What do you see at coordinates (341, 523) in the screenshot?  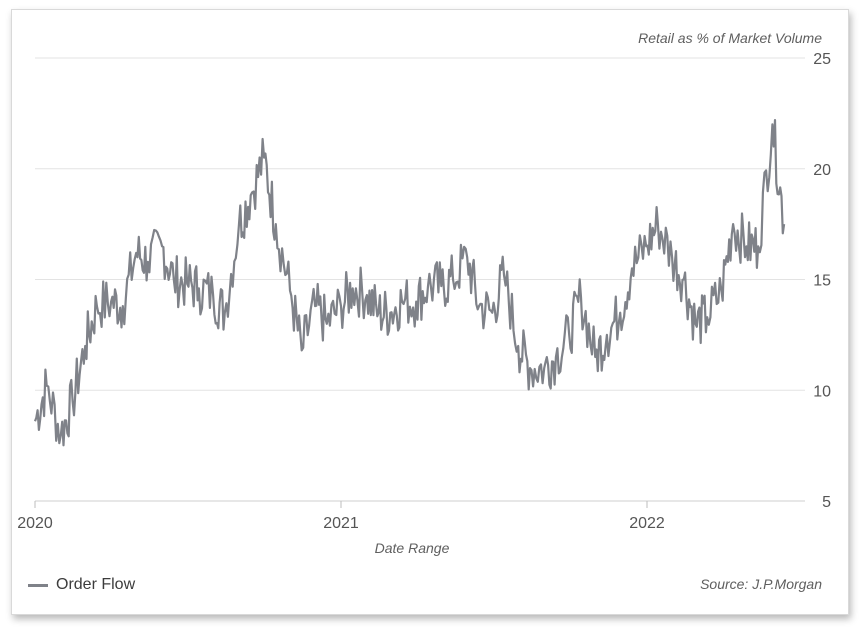 I see `x-tick-label: 2021` at bounding box center [341, 523].